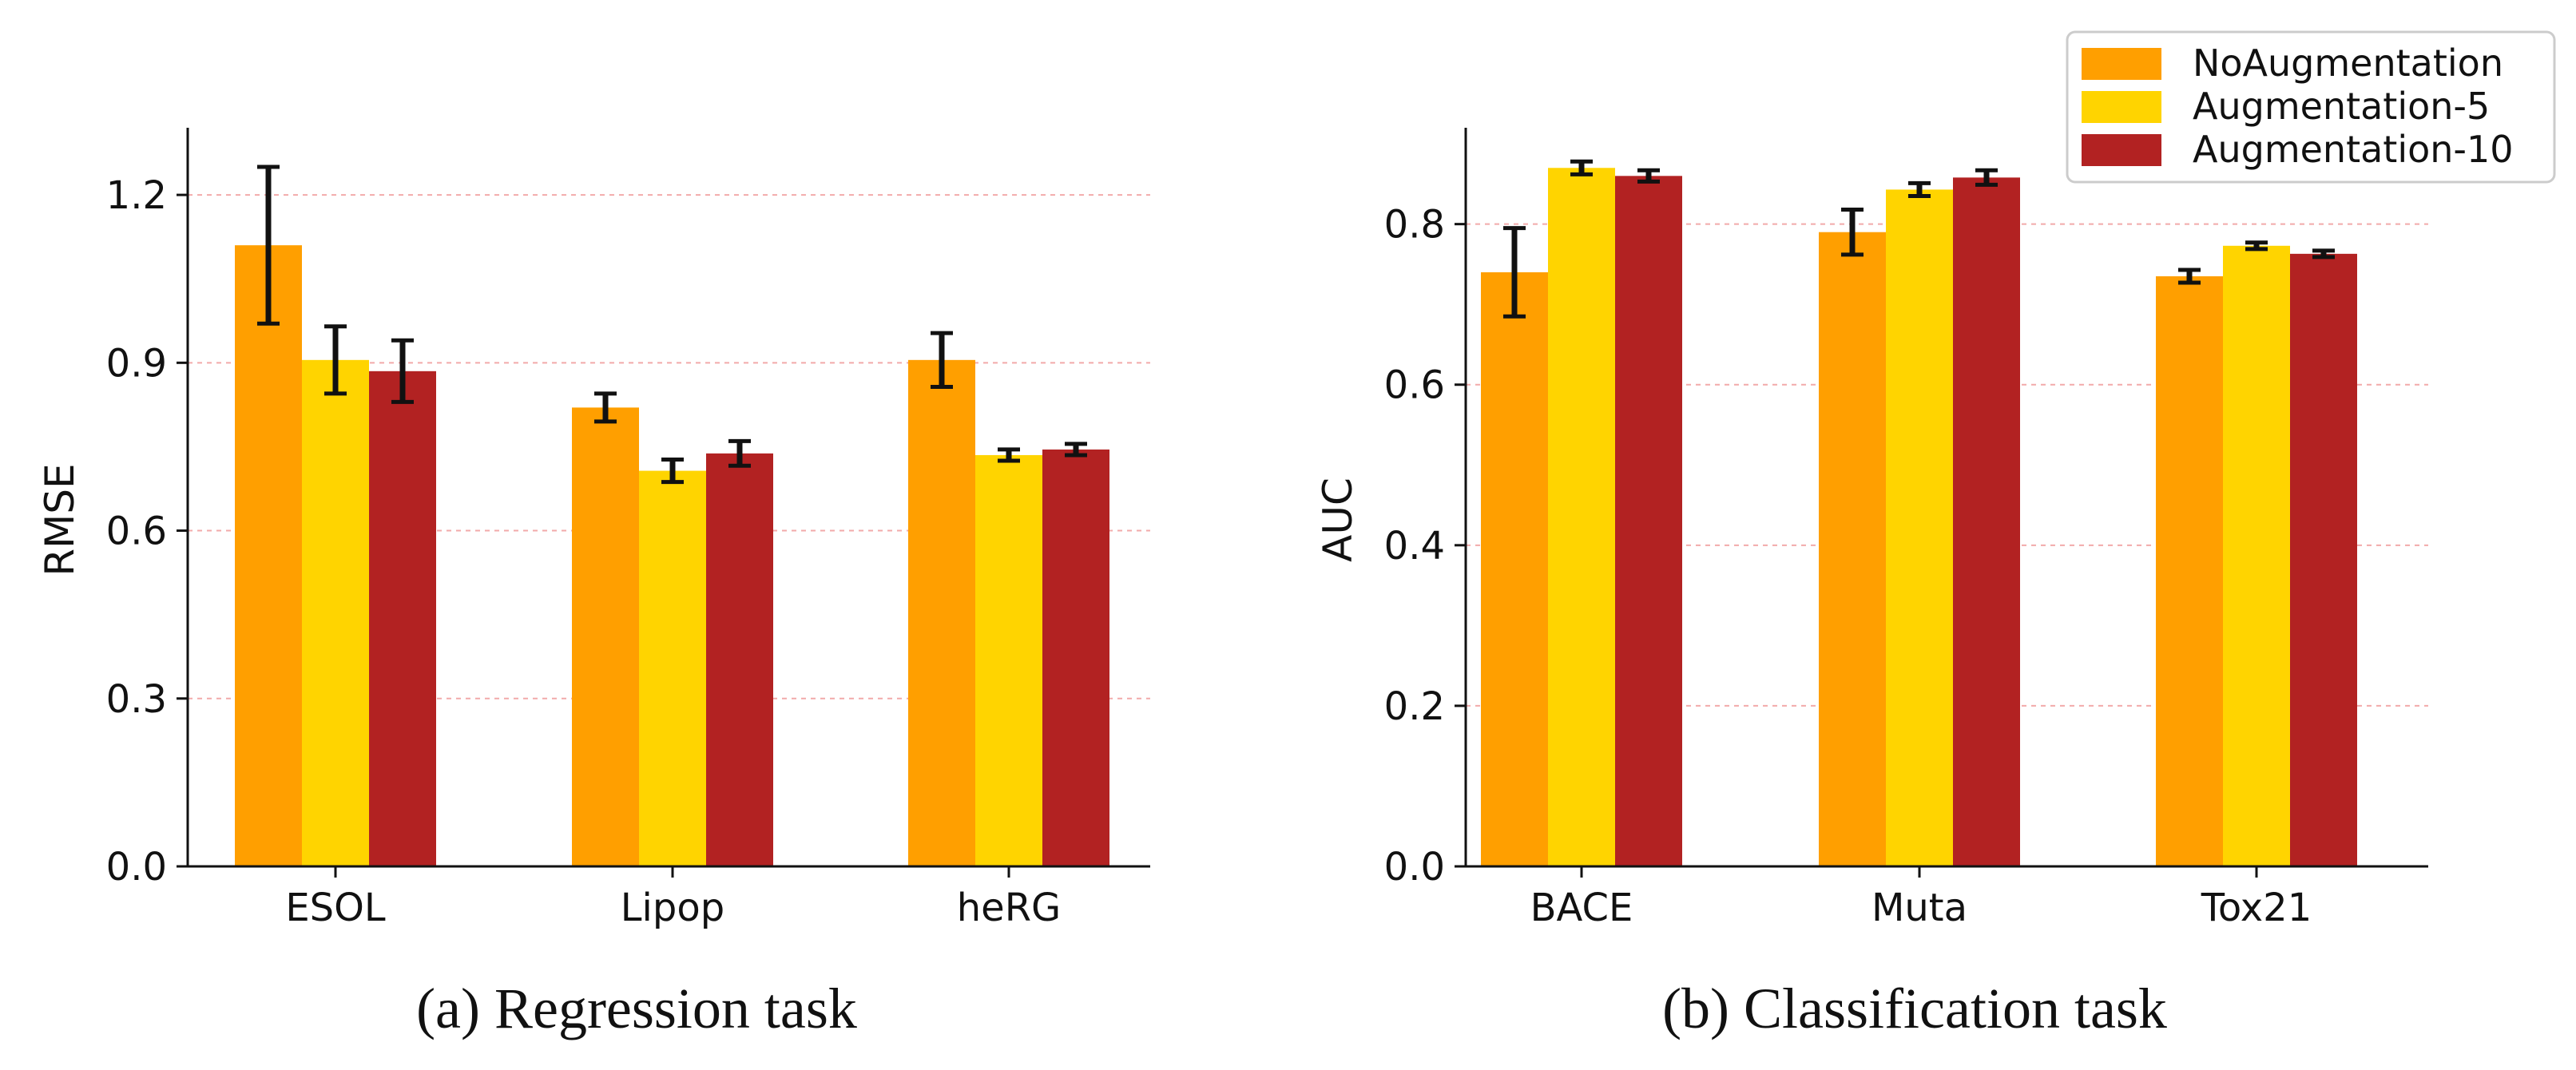 The height and width of the screenshot is (1070, 2576). Describe the element at coordinates (136, 195) in the screenshot. I see `ytick-label: 1.2` at that location.